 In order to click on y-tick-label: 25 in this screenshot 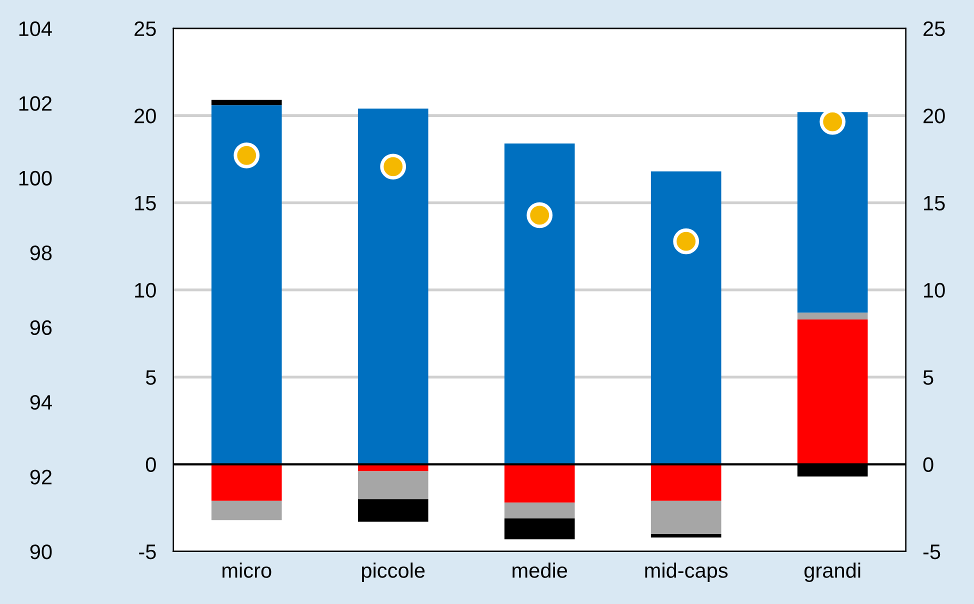, I will do `click(145, 28)`.